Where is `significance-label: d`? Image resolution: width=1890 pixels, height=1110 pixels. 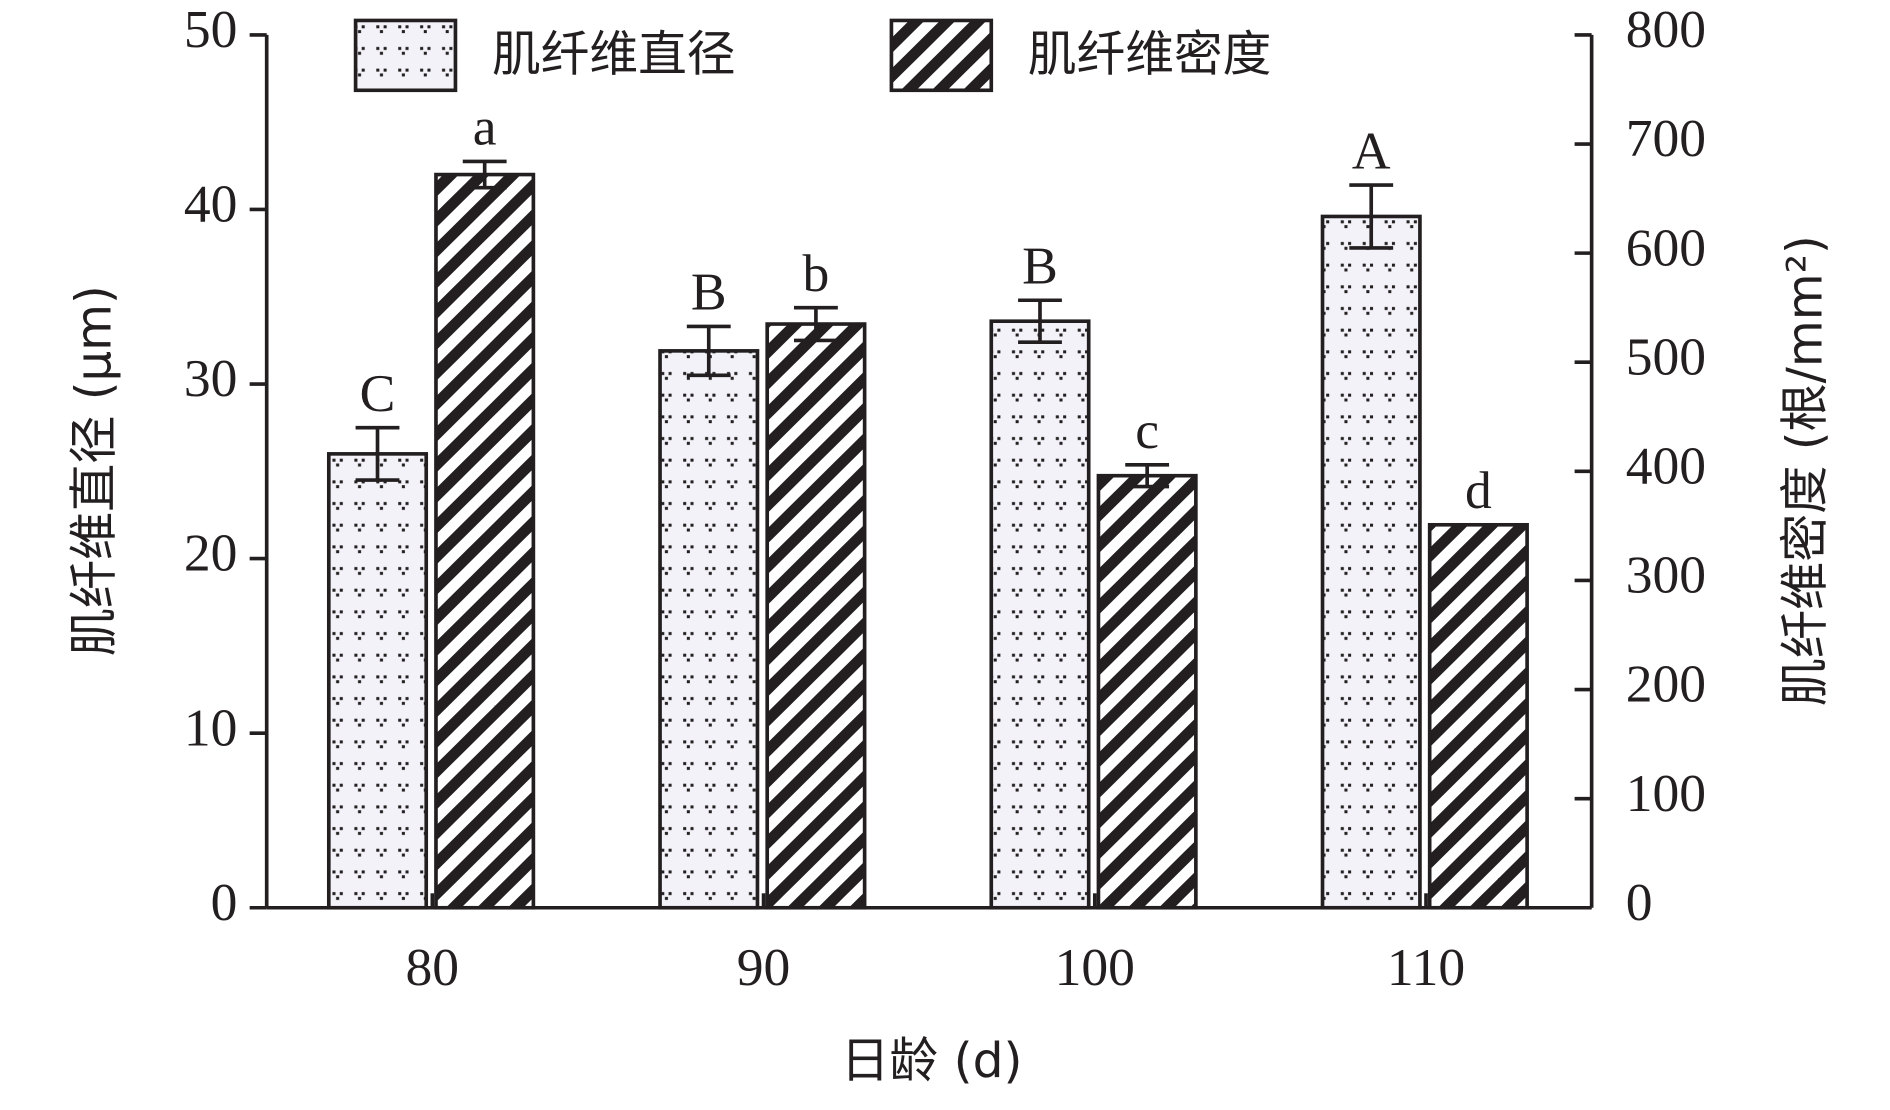 significance-label: d is located at coordinates (1478, 490).